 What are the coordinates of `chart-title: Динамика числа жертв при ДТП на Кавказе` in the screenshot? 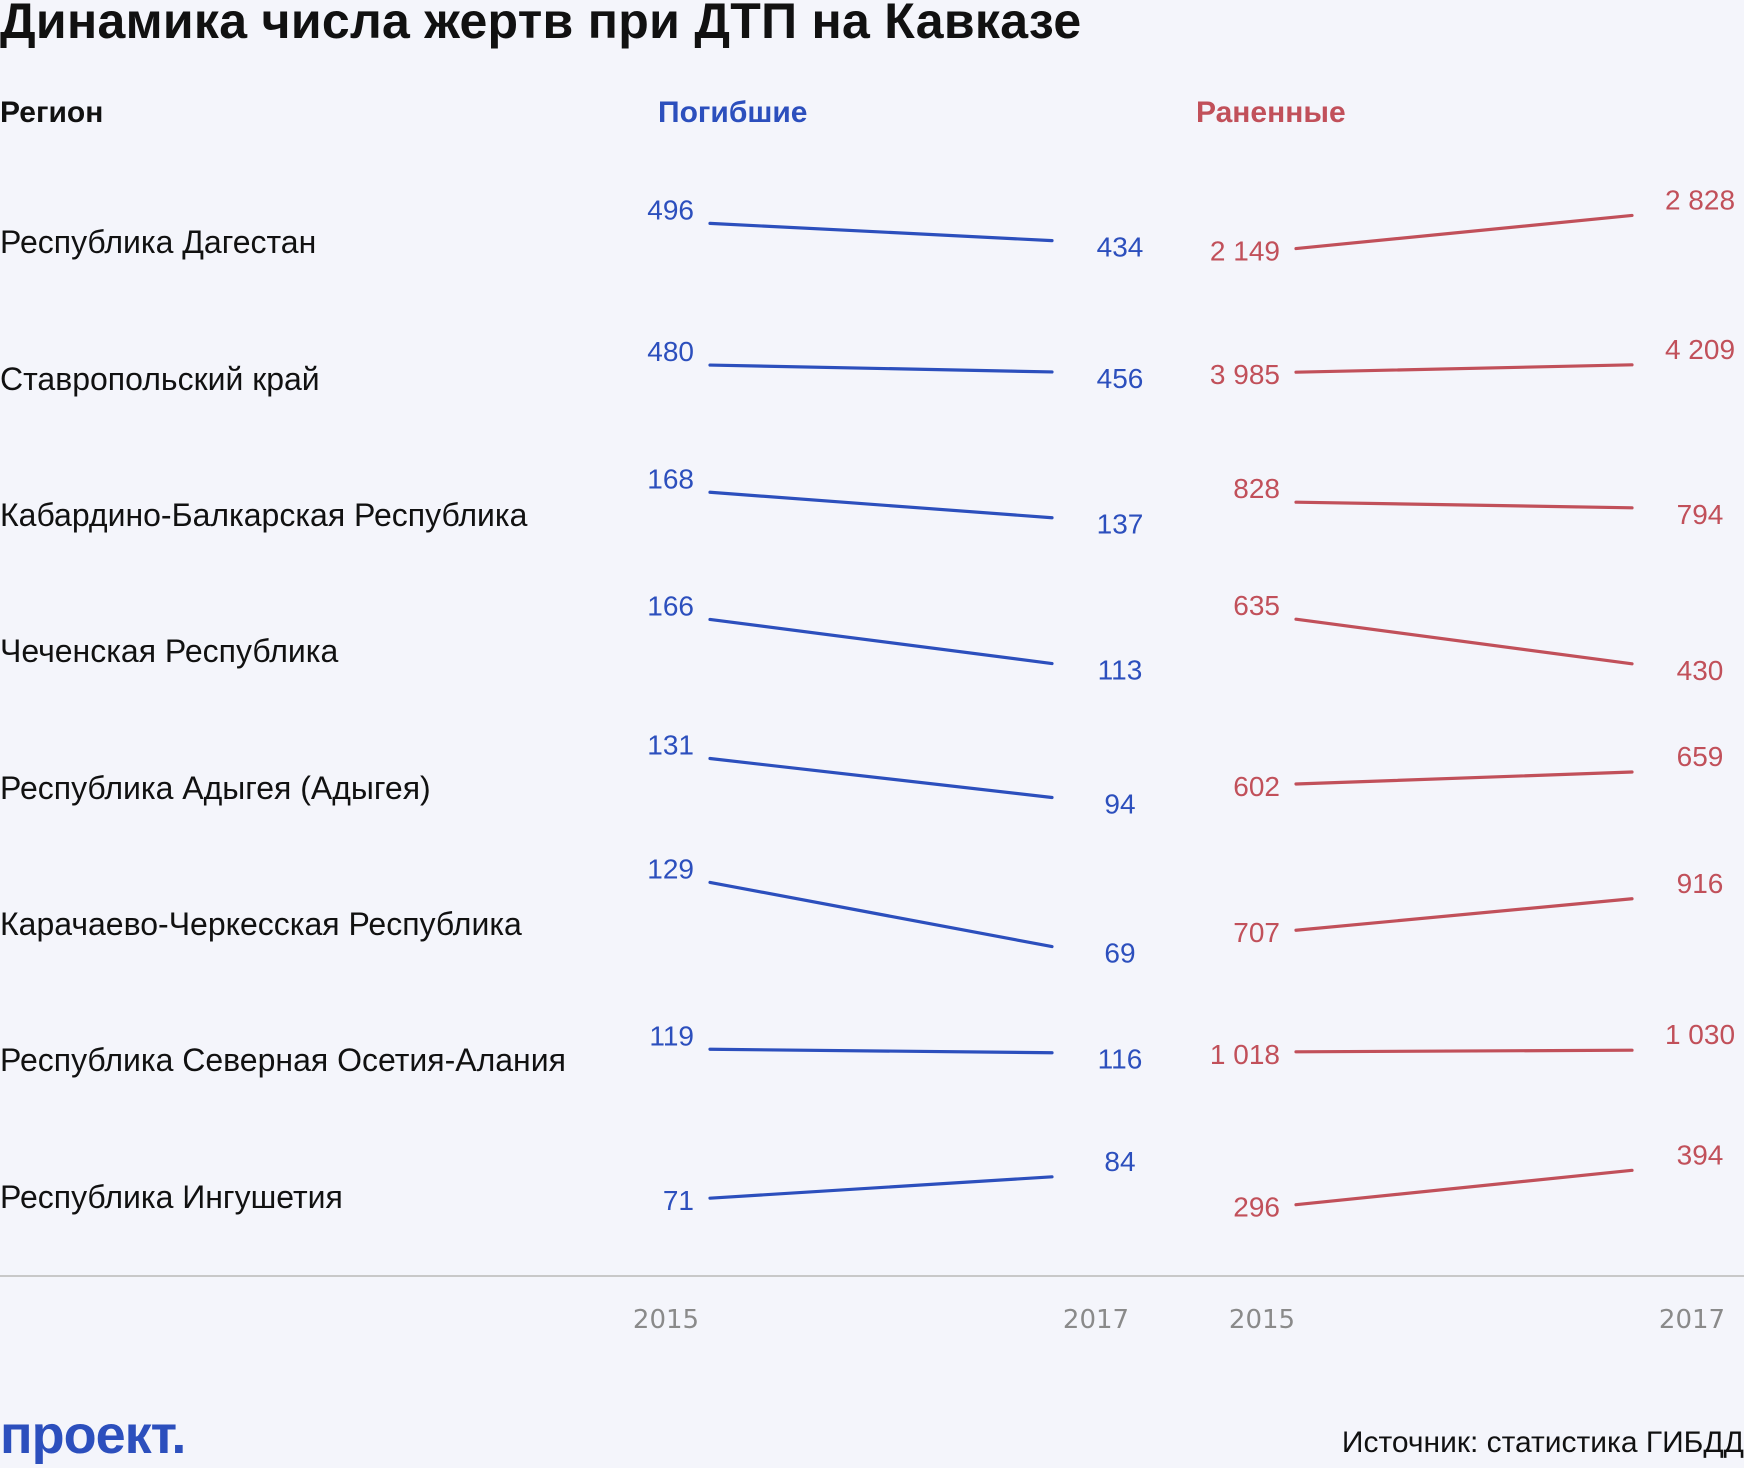 It's located at (541, 24).